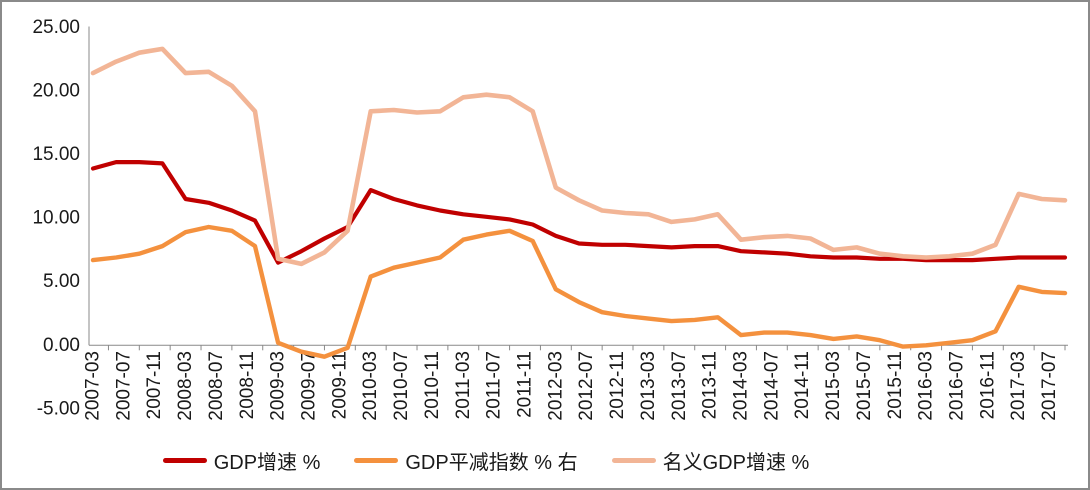 The height and width of the screenshot is (490, 1090). Describe the element at coordinates (771, 386) in the screenshot. I see `x-axis-label: 2014-07` at that location.